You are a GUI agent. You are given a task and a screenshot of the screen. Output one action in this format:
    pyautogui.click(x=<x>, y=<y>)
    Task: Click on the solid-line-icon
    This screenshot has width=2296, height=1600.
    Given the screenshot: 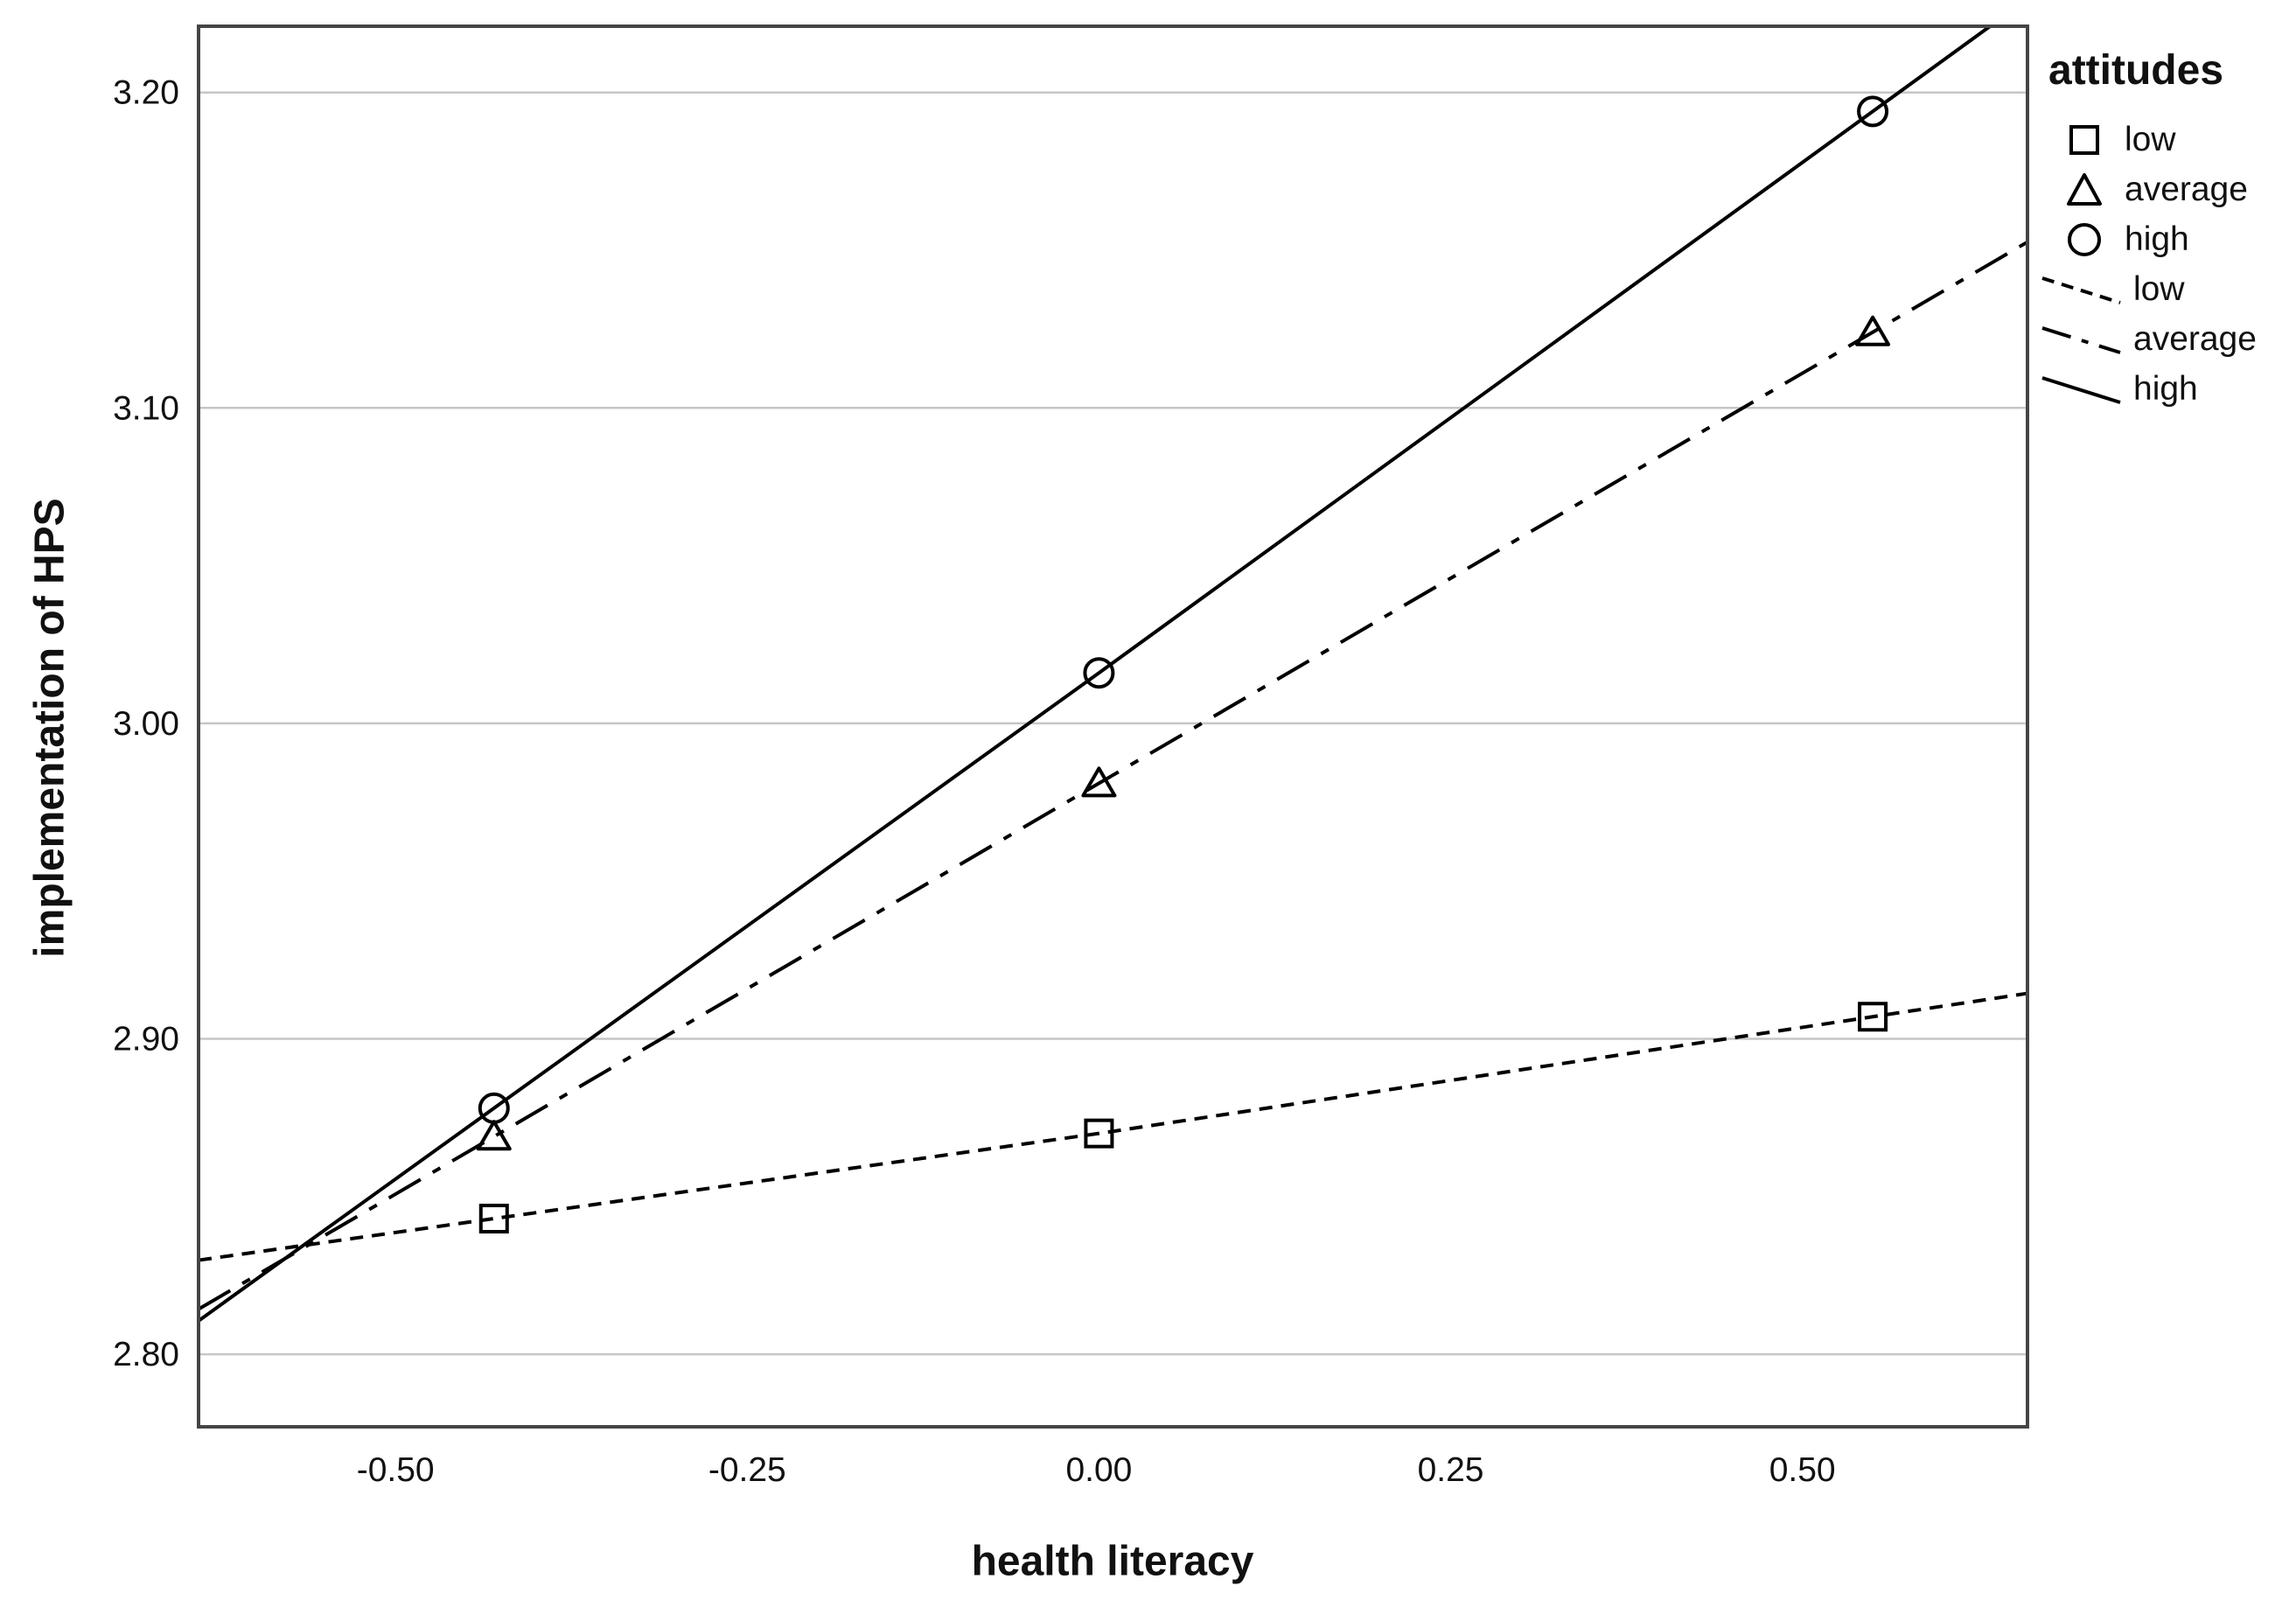 What is the action you would take?
    pyautogui.click(x=2081, y=389)
    